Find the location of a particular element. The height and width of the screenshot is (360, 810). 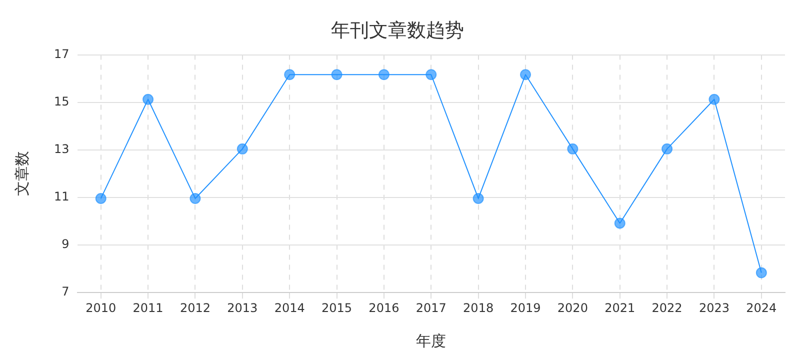

y-tick-label: 9 is located at coordinates (66, 244).